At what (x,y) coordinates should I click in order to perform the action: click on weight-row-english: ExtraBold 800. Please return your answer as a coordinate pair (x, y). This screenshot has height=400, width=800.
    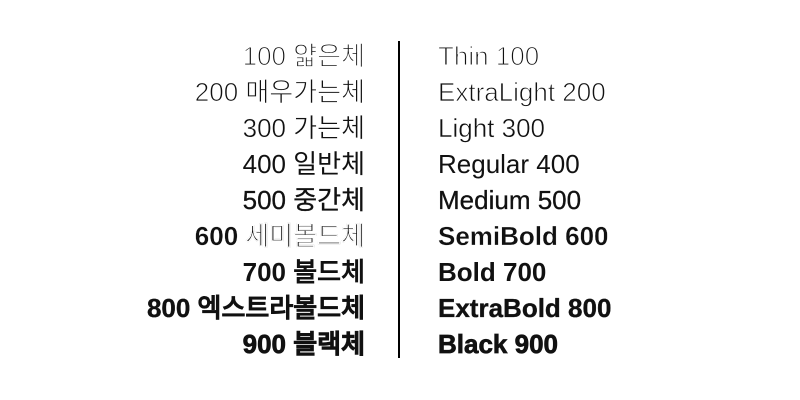
    Looking at the image, I should click on (525, 308).